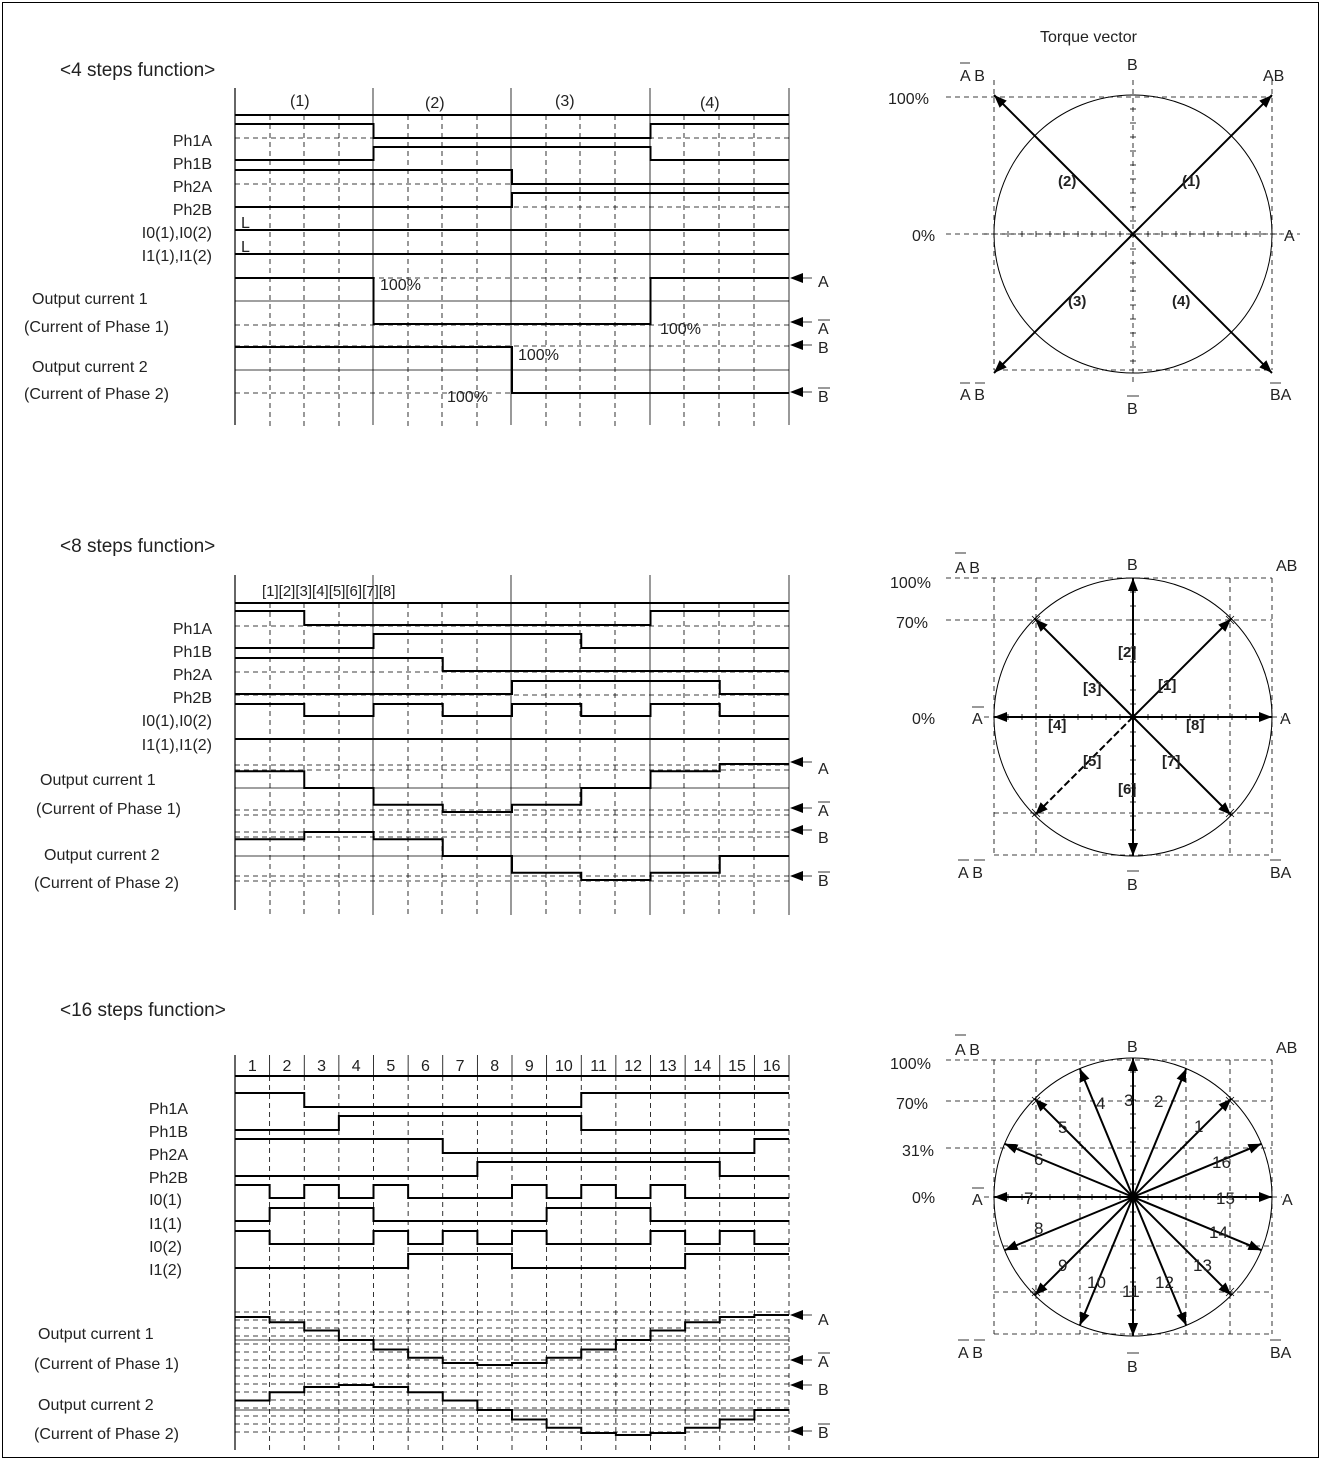  Describe the element at coordinates (512, 1146) in the screenshot. I see `waveform-ph2a` at that location.